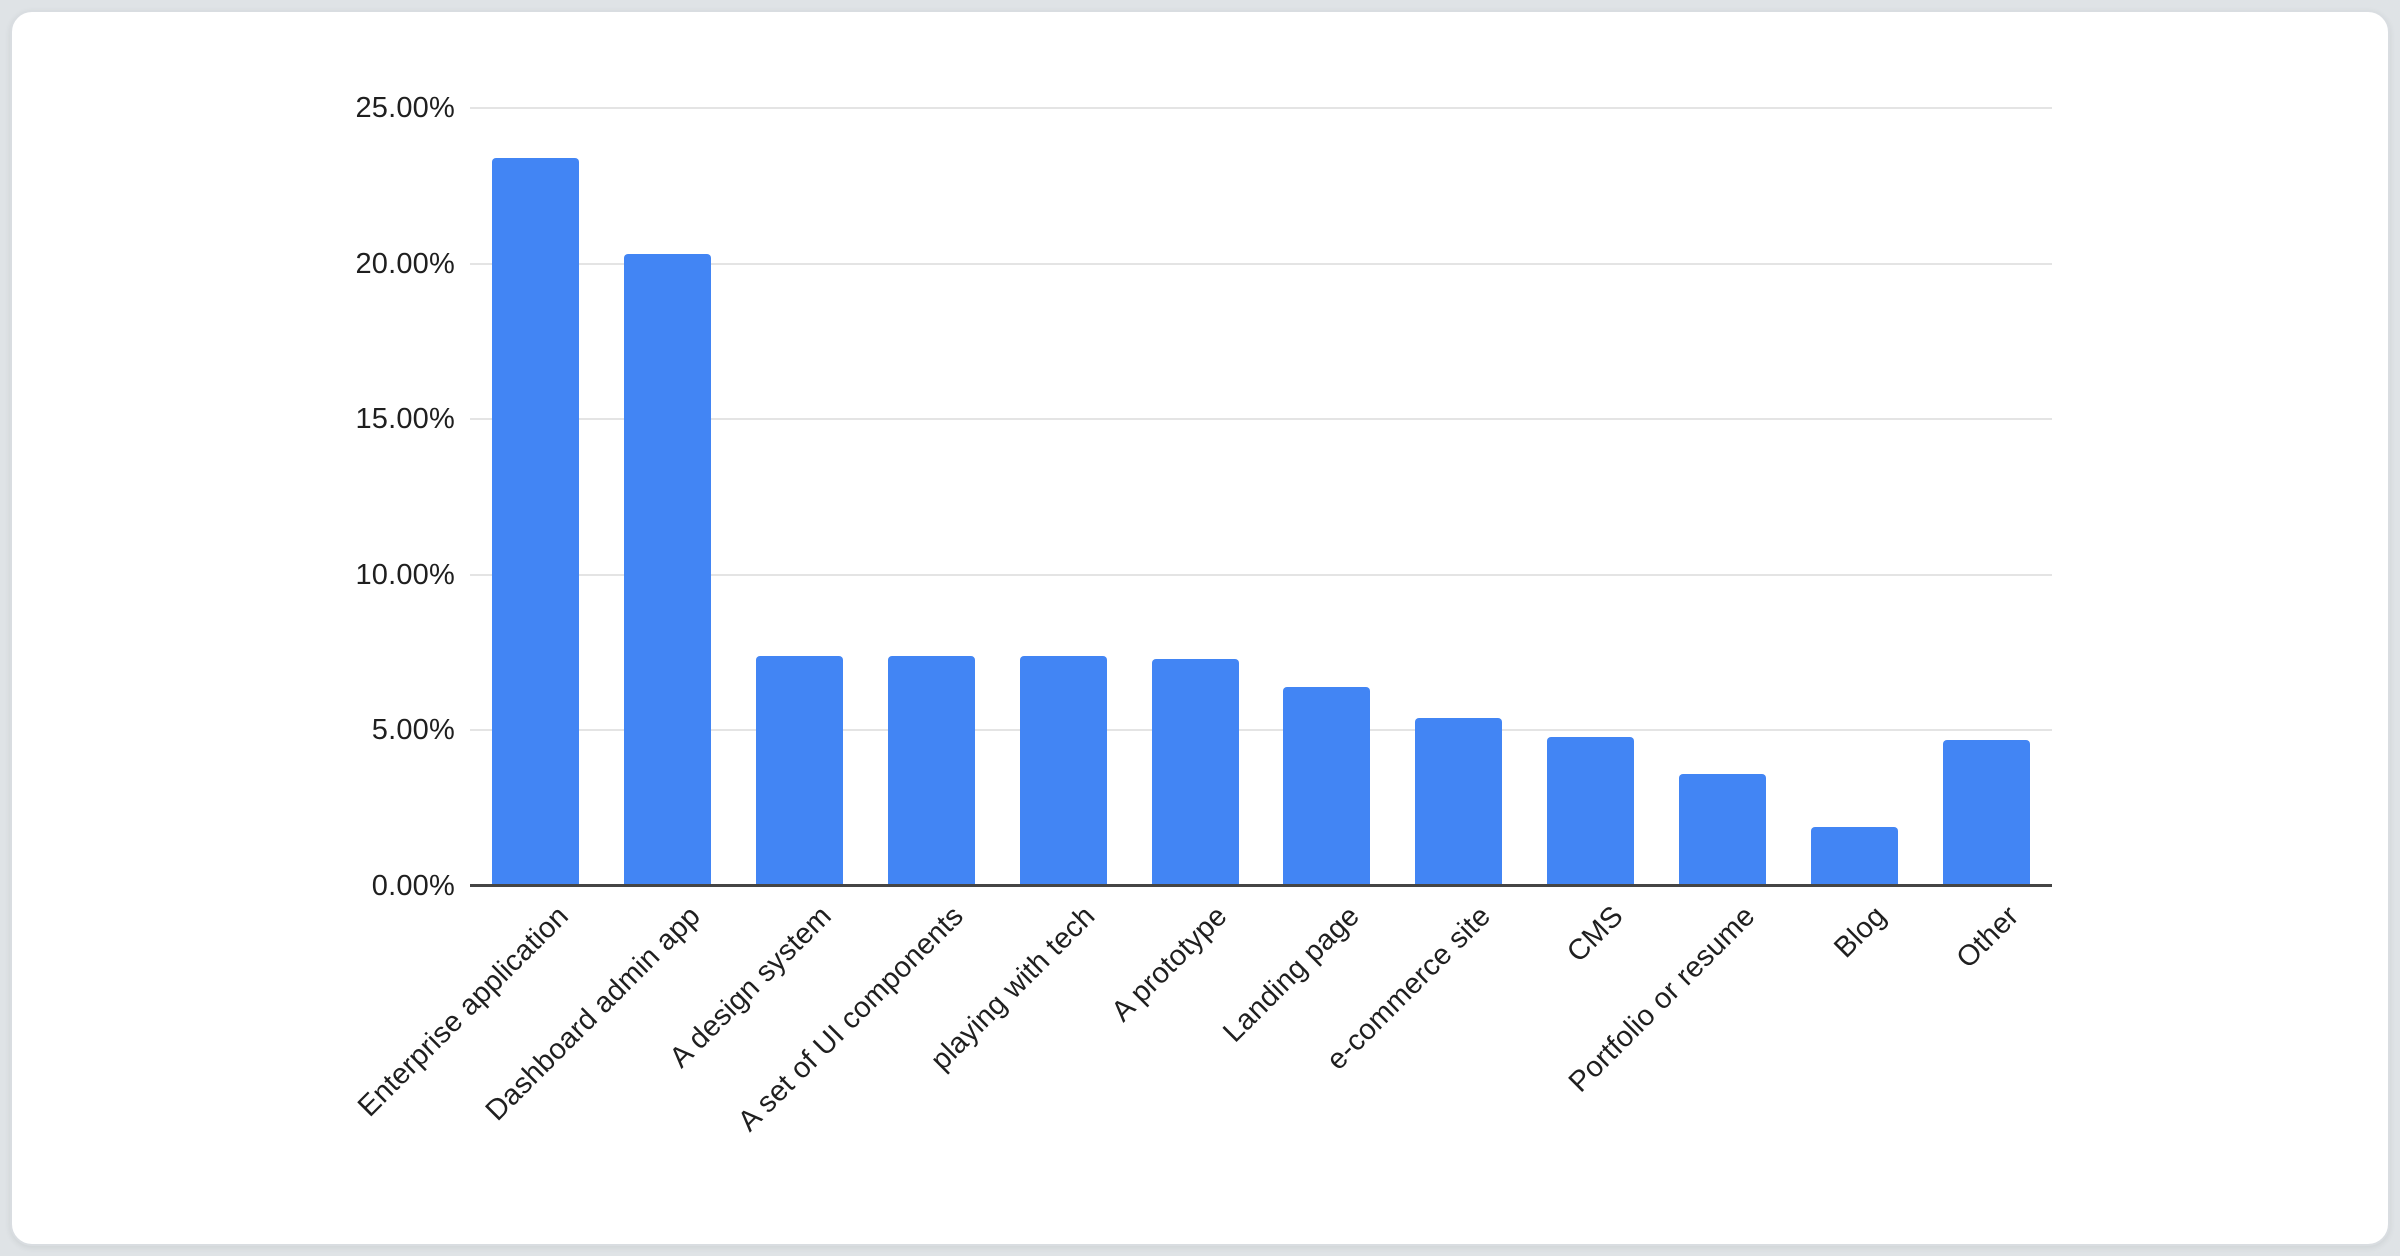 The image size is (2400, 1256). What do you see at coordinates (1986, 541) in the screenshot?
I see `category-slot-other: Other` at bounding box center [1986, 541].